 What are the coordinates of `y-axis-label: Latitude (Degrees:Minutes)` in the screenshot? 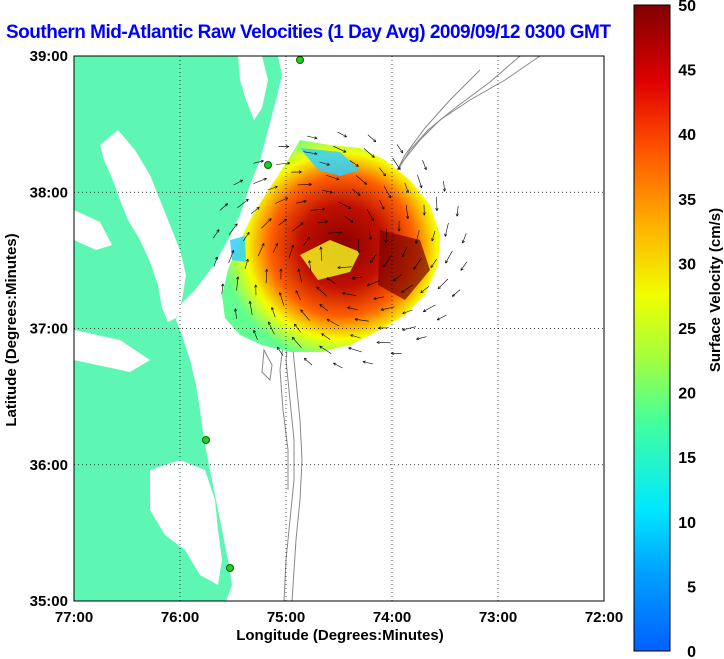 It's located at (11, 329).